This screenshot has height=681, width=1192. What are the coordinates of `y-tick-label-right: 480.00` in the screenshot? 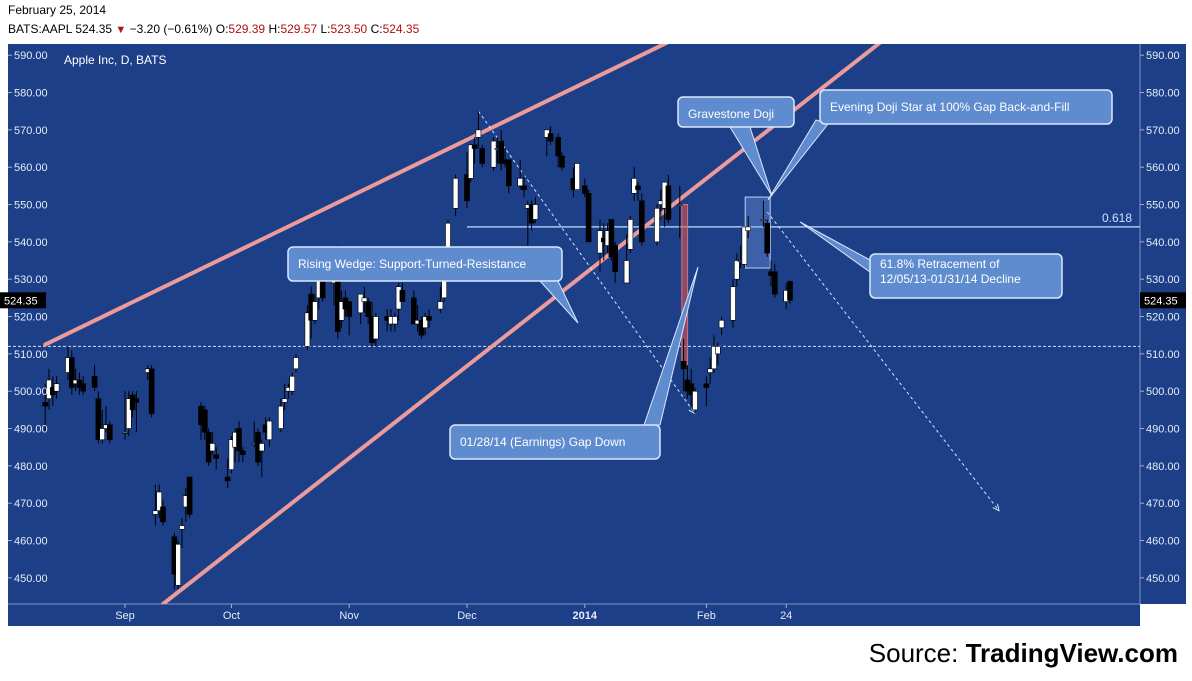 It's located at (1163, 467).